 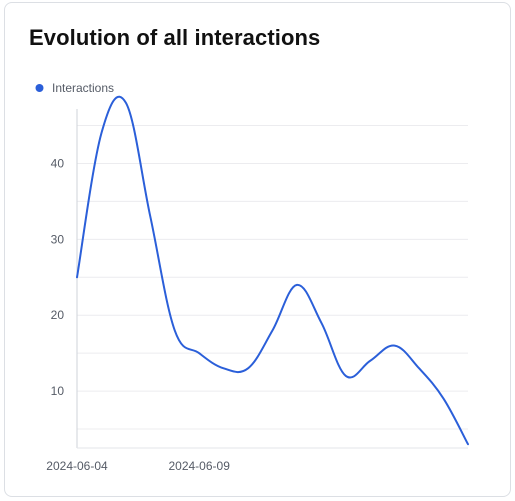 What do you see at coordinates (83, 88) in the screenshot?
I see `legend-label: Interactions` at bounding box center [83, 88].